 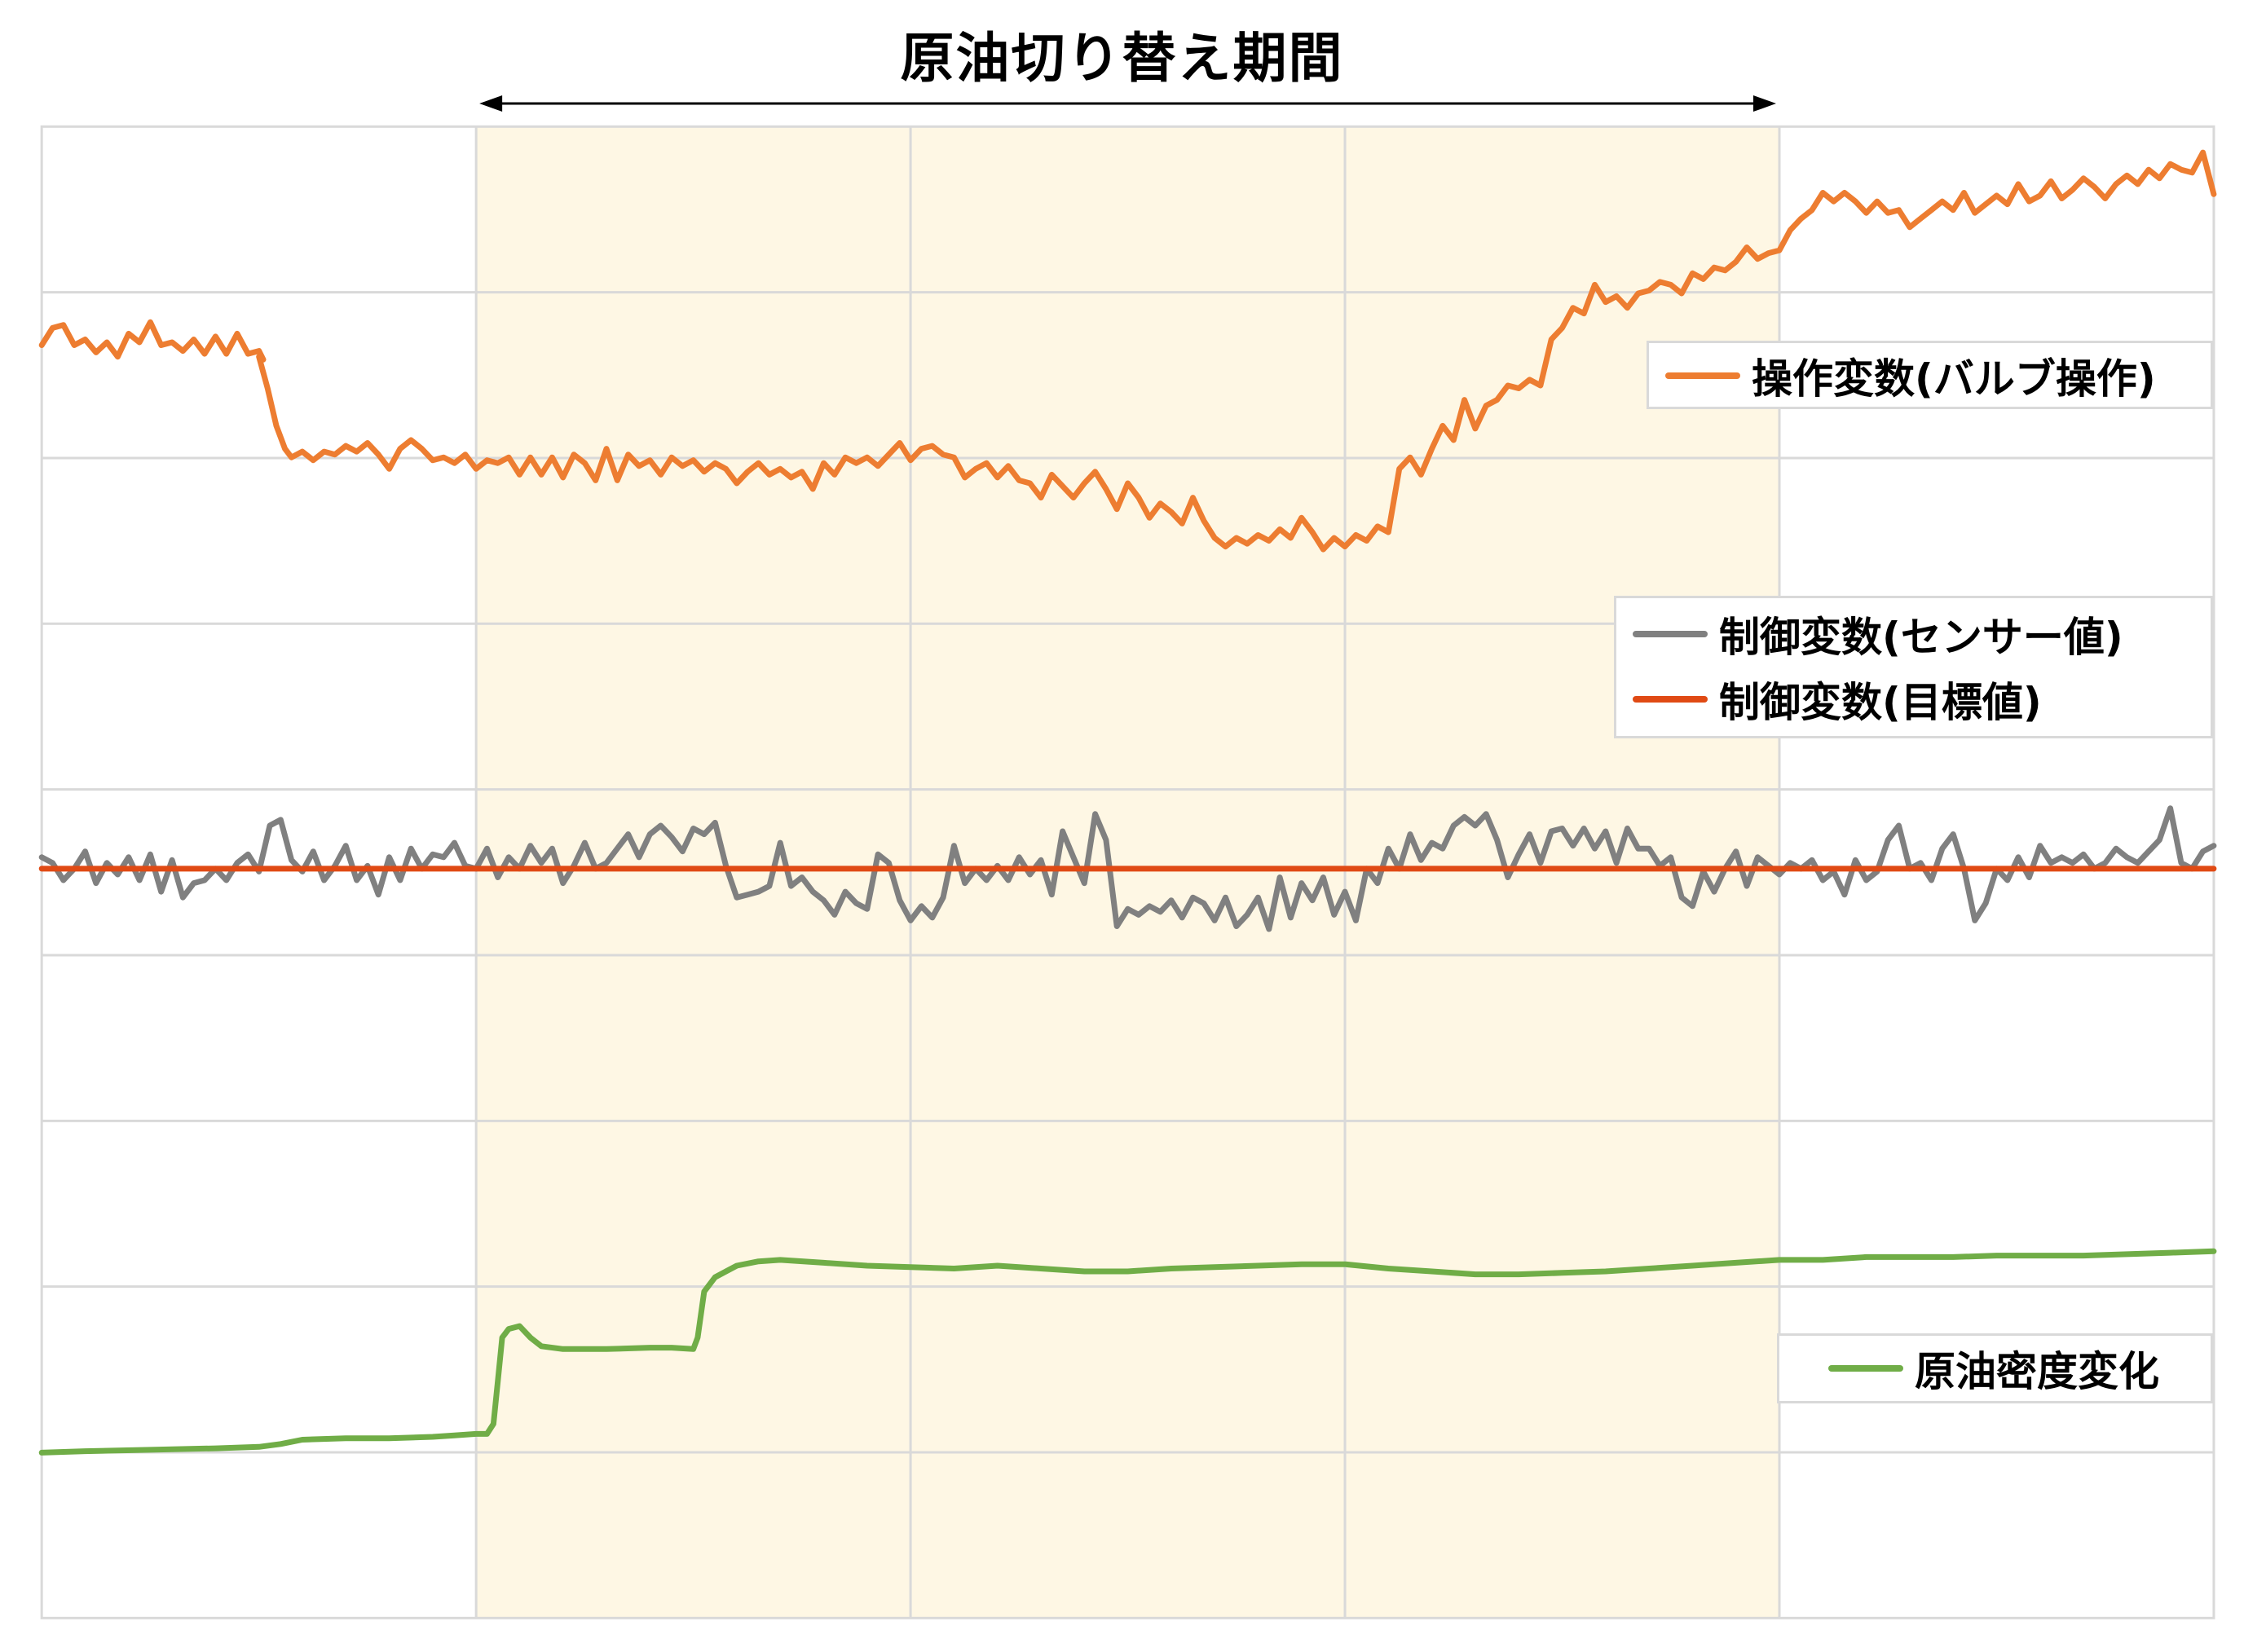 I want to click on crude-density-line, so click(x=1127, y=1352).